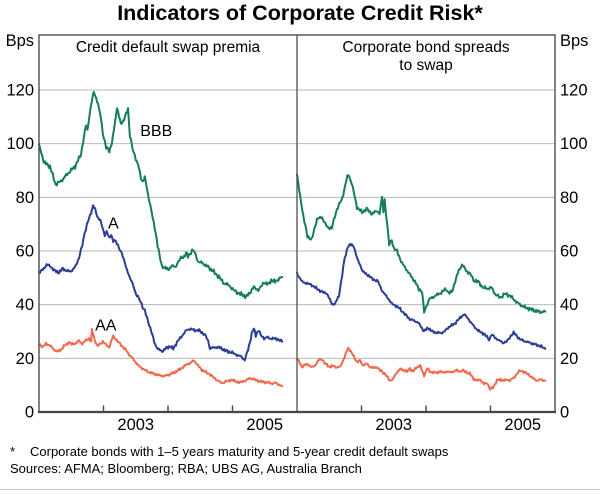 Image resolution: width=600 pixels, height=494 pixels. What do you see at coordinates (25, 359) in the screenshot?
I see `y-tick-label-left: 20` at bounding box center [25, 359].